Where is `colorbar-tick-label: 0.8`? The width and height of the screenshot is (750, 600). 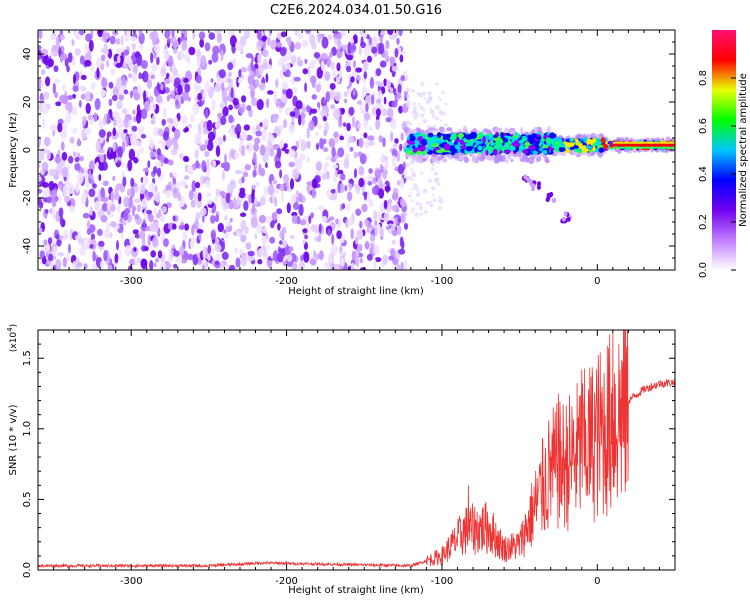 colorbar-tick-label: 0.8 is located at coordinates (703, 78).